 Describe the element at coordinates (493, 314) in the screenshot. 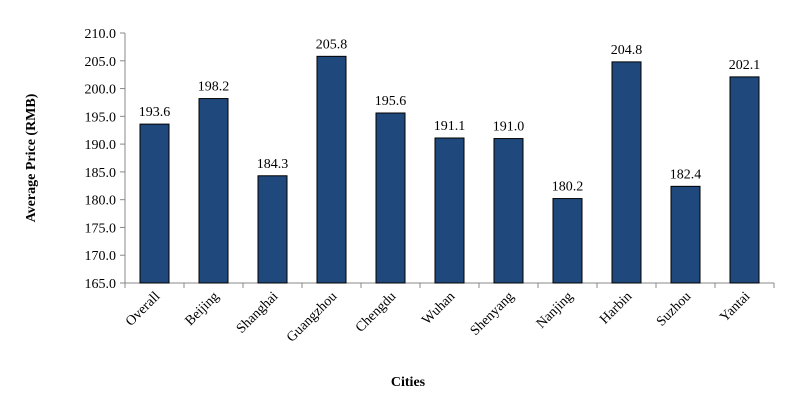

I see `x-tick-label: Shenyang` at that location.